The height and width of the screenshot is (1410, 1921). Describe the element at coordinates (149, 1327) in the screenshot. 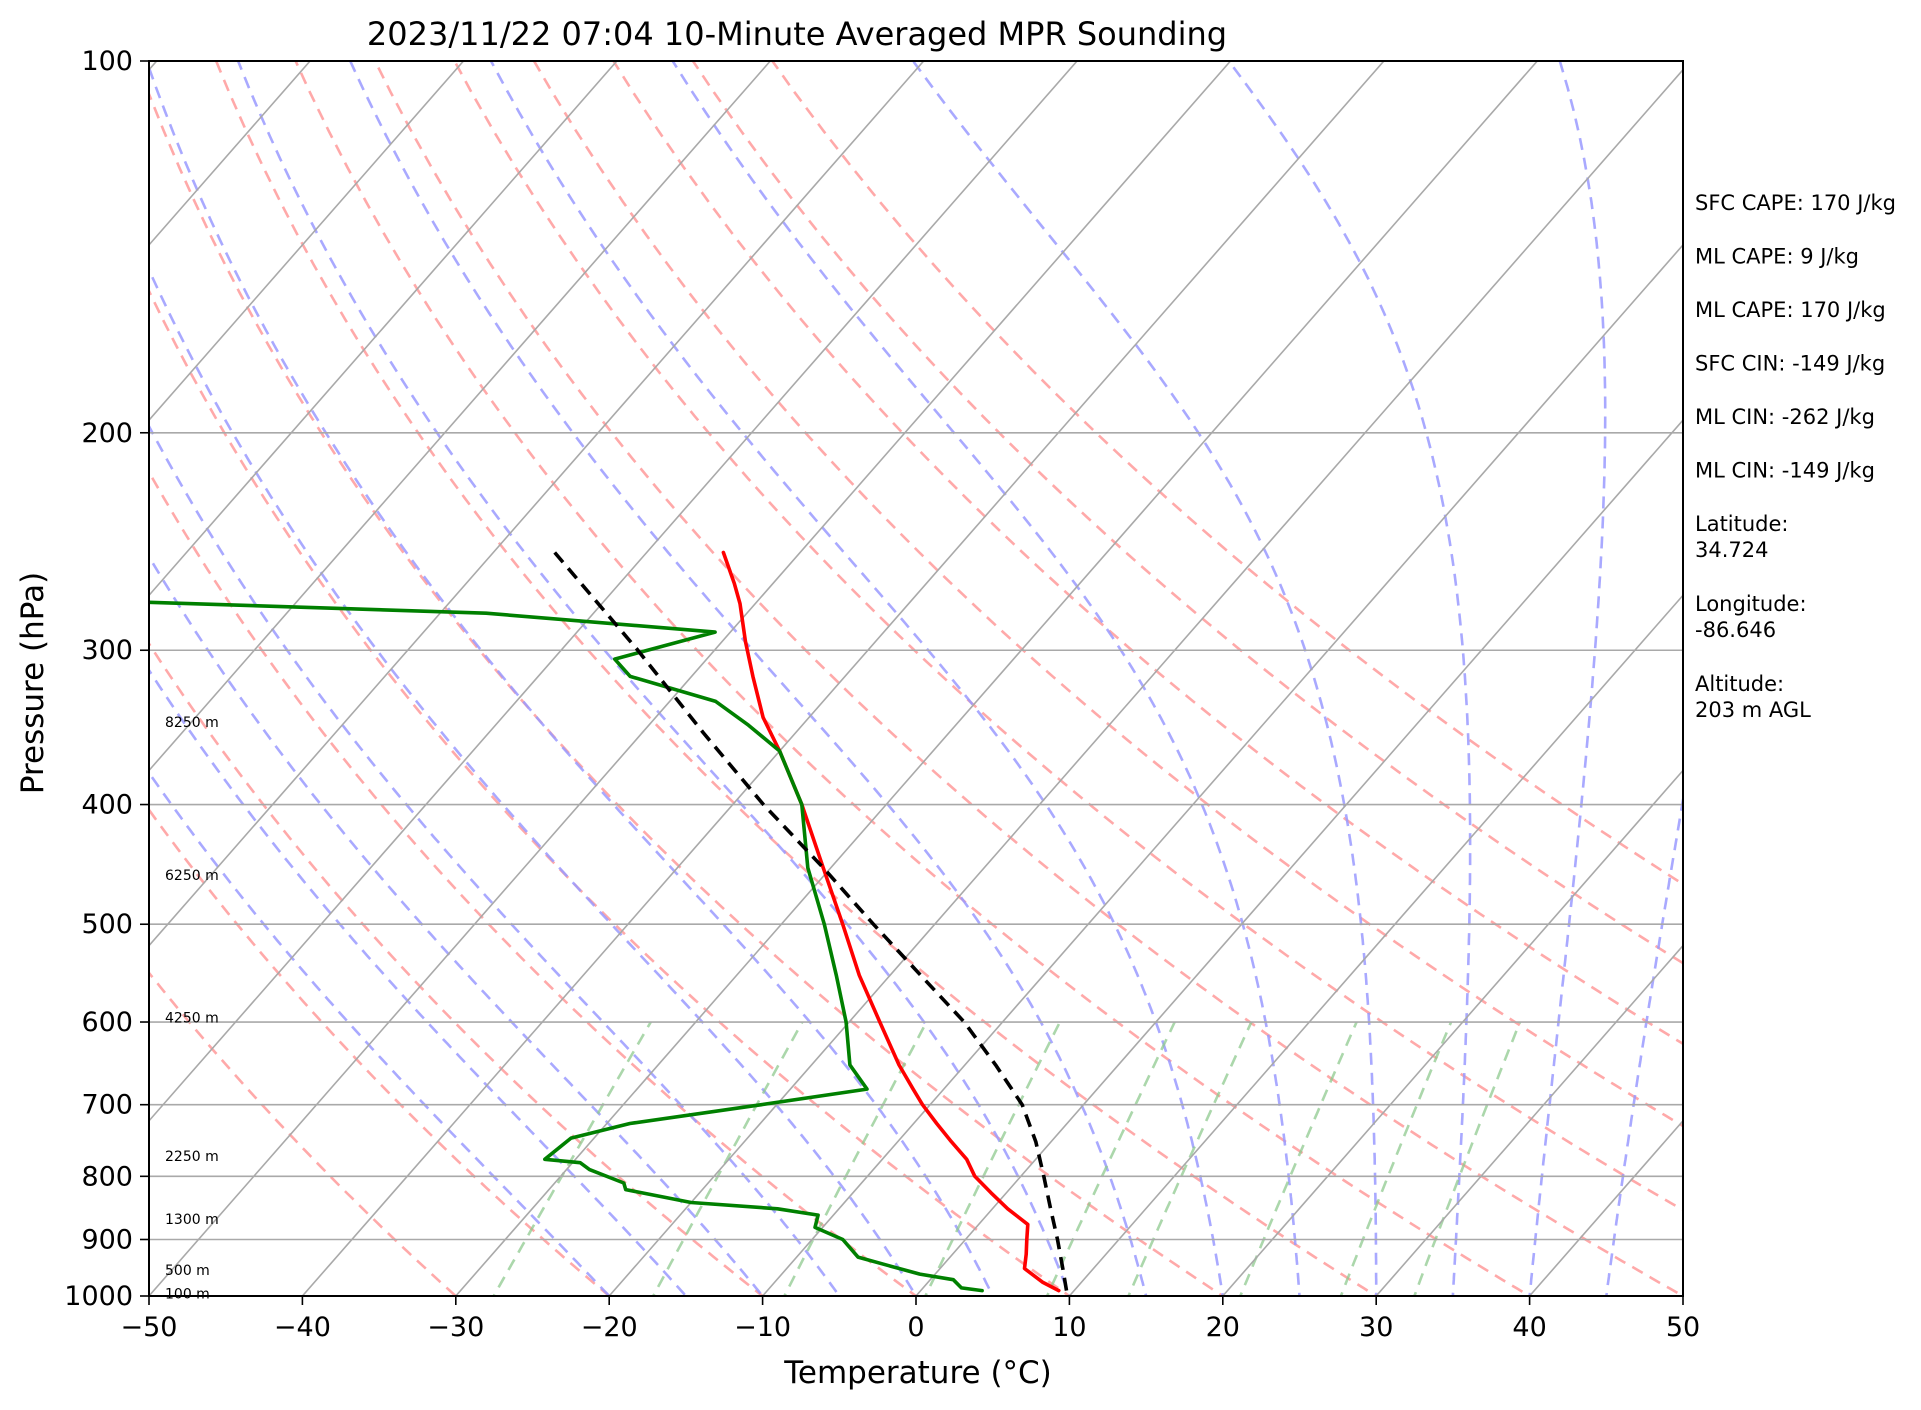

I see `x-tick-label: −50` at that location.